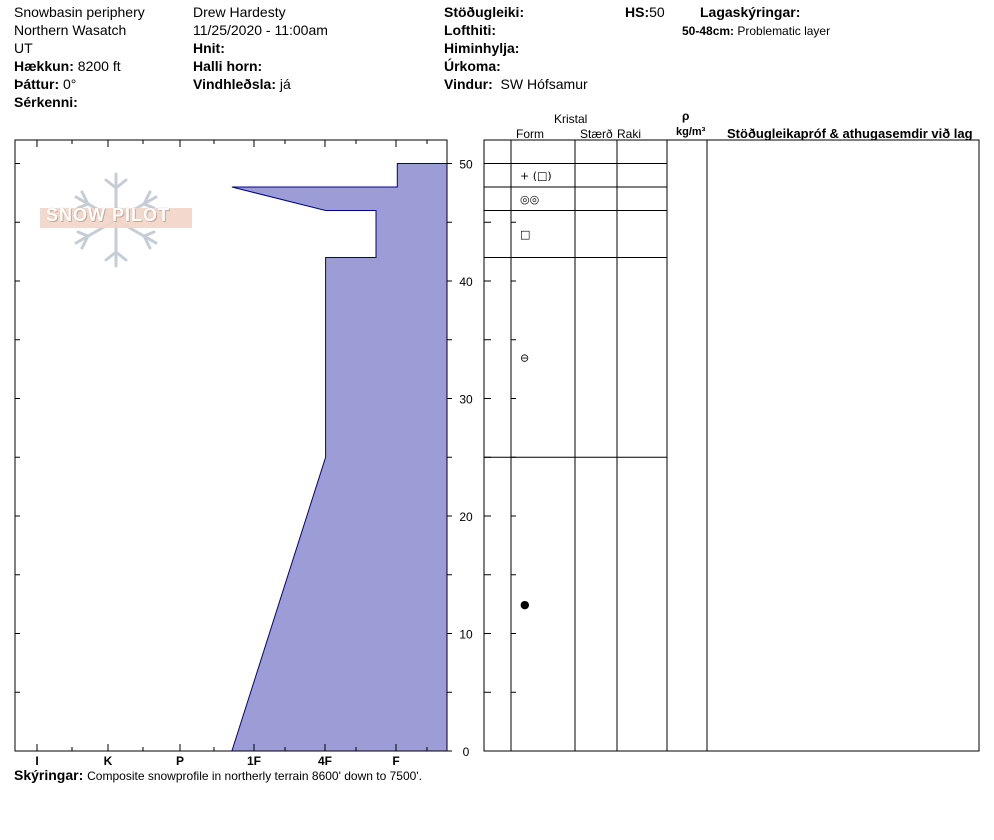 The image size is (994, 840). Describe the element at coordinates (596, 134) in the screenshot. I see `col-size: Stærð` at that location.